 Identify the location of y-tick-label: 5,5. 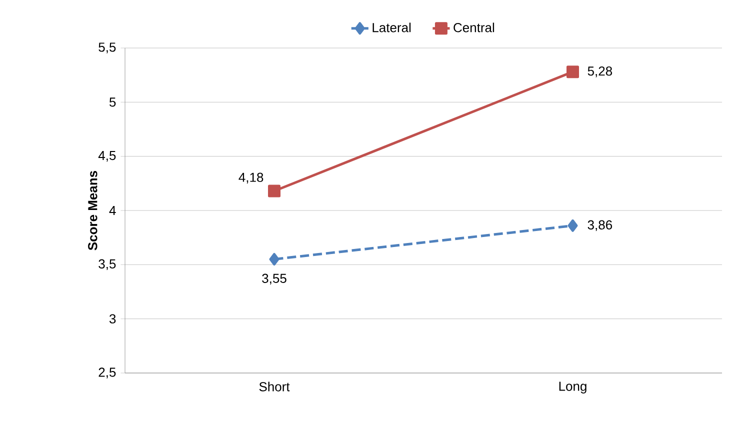
(107, 48).